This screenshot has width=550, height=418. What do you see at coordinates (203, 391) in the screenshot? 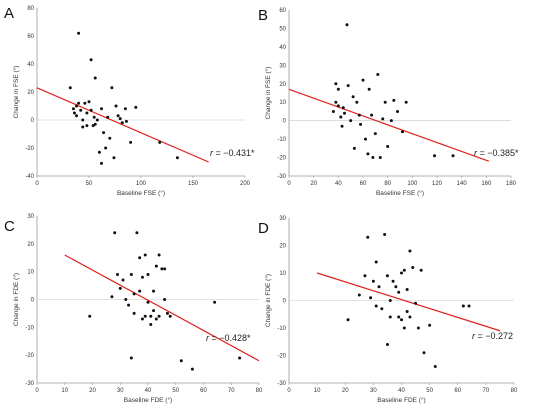
I see `x-tick-label: 60` at bounding box center [203, 391].